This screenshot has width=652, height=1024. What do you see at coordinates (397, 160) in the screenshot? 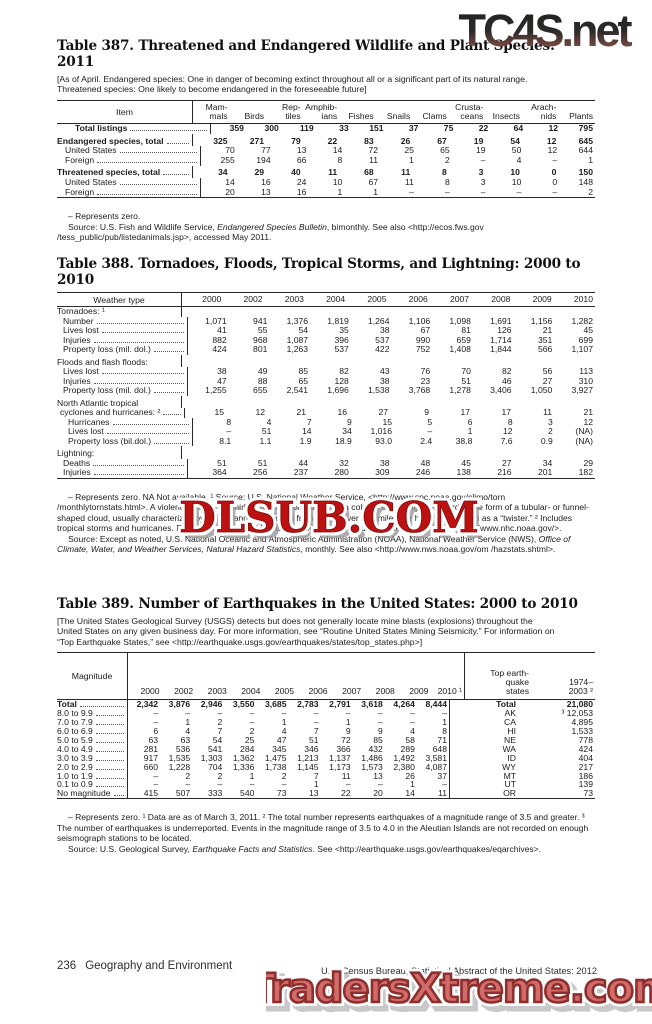
I see `row-values: 255 194 66 8 11 1 2–4–1` at bounding box center [397, 160].